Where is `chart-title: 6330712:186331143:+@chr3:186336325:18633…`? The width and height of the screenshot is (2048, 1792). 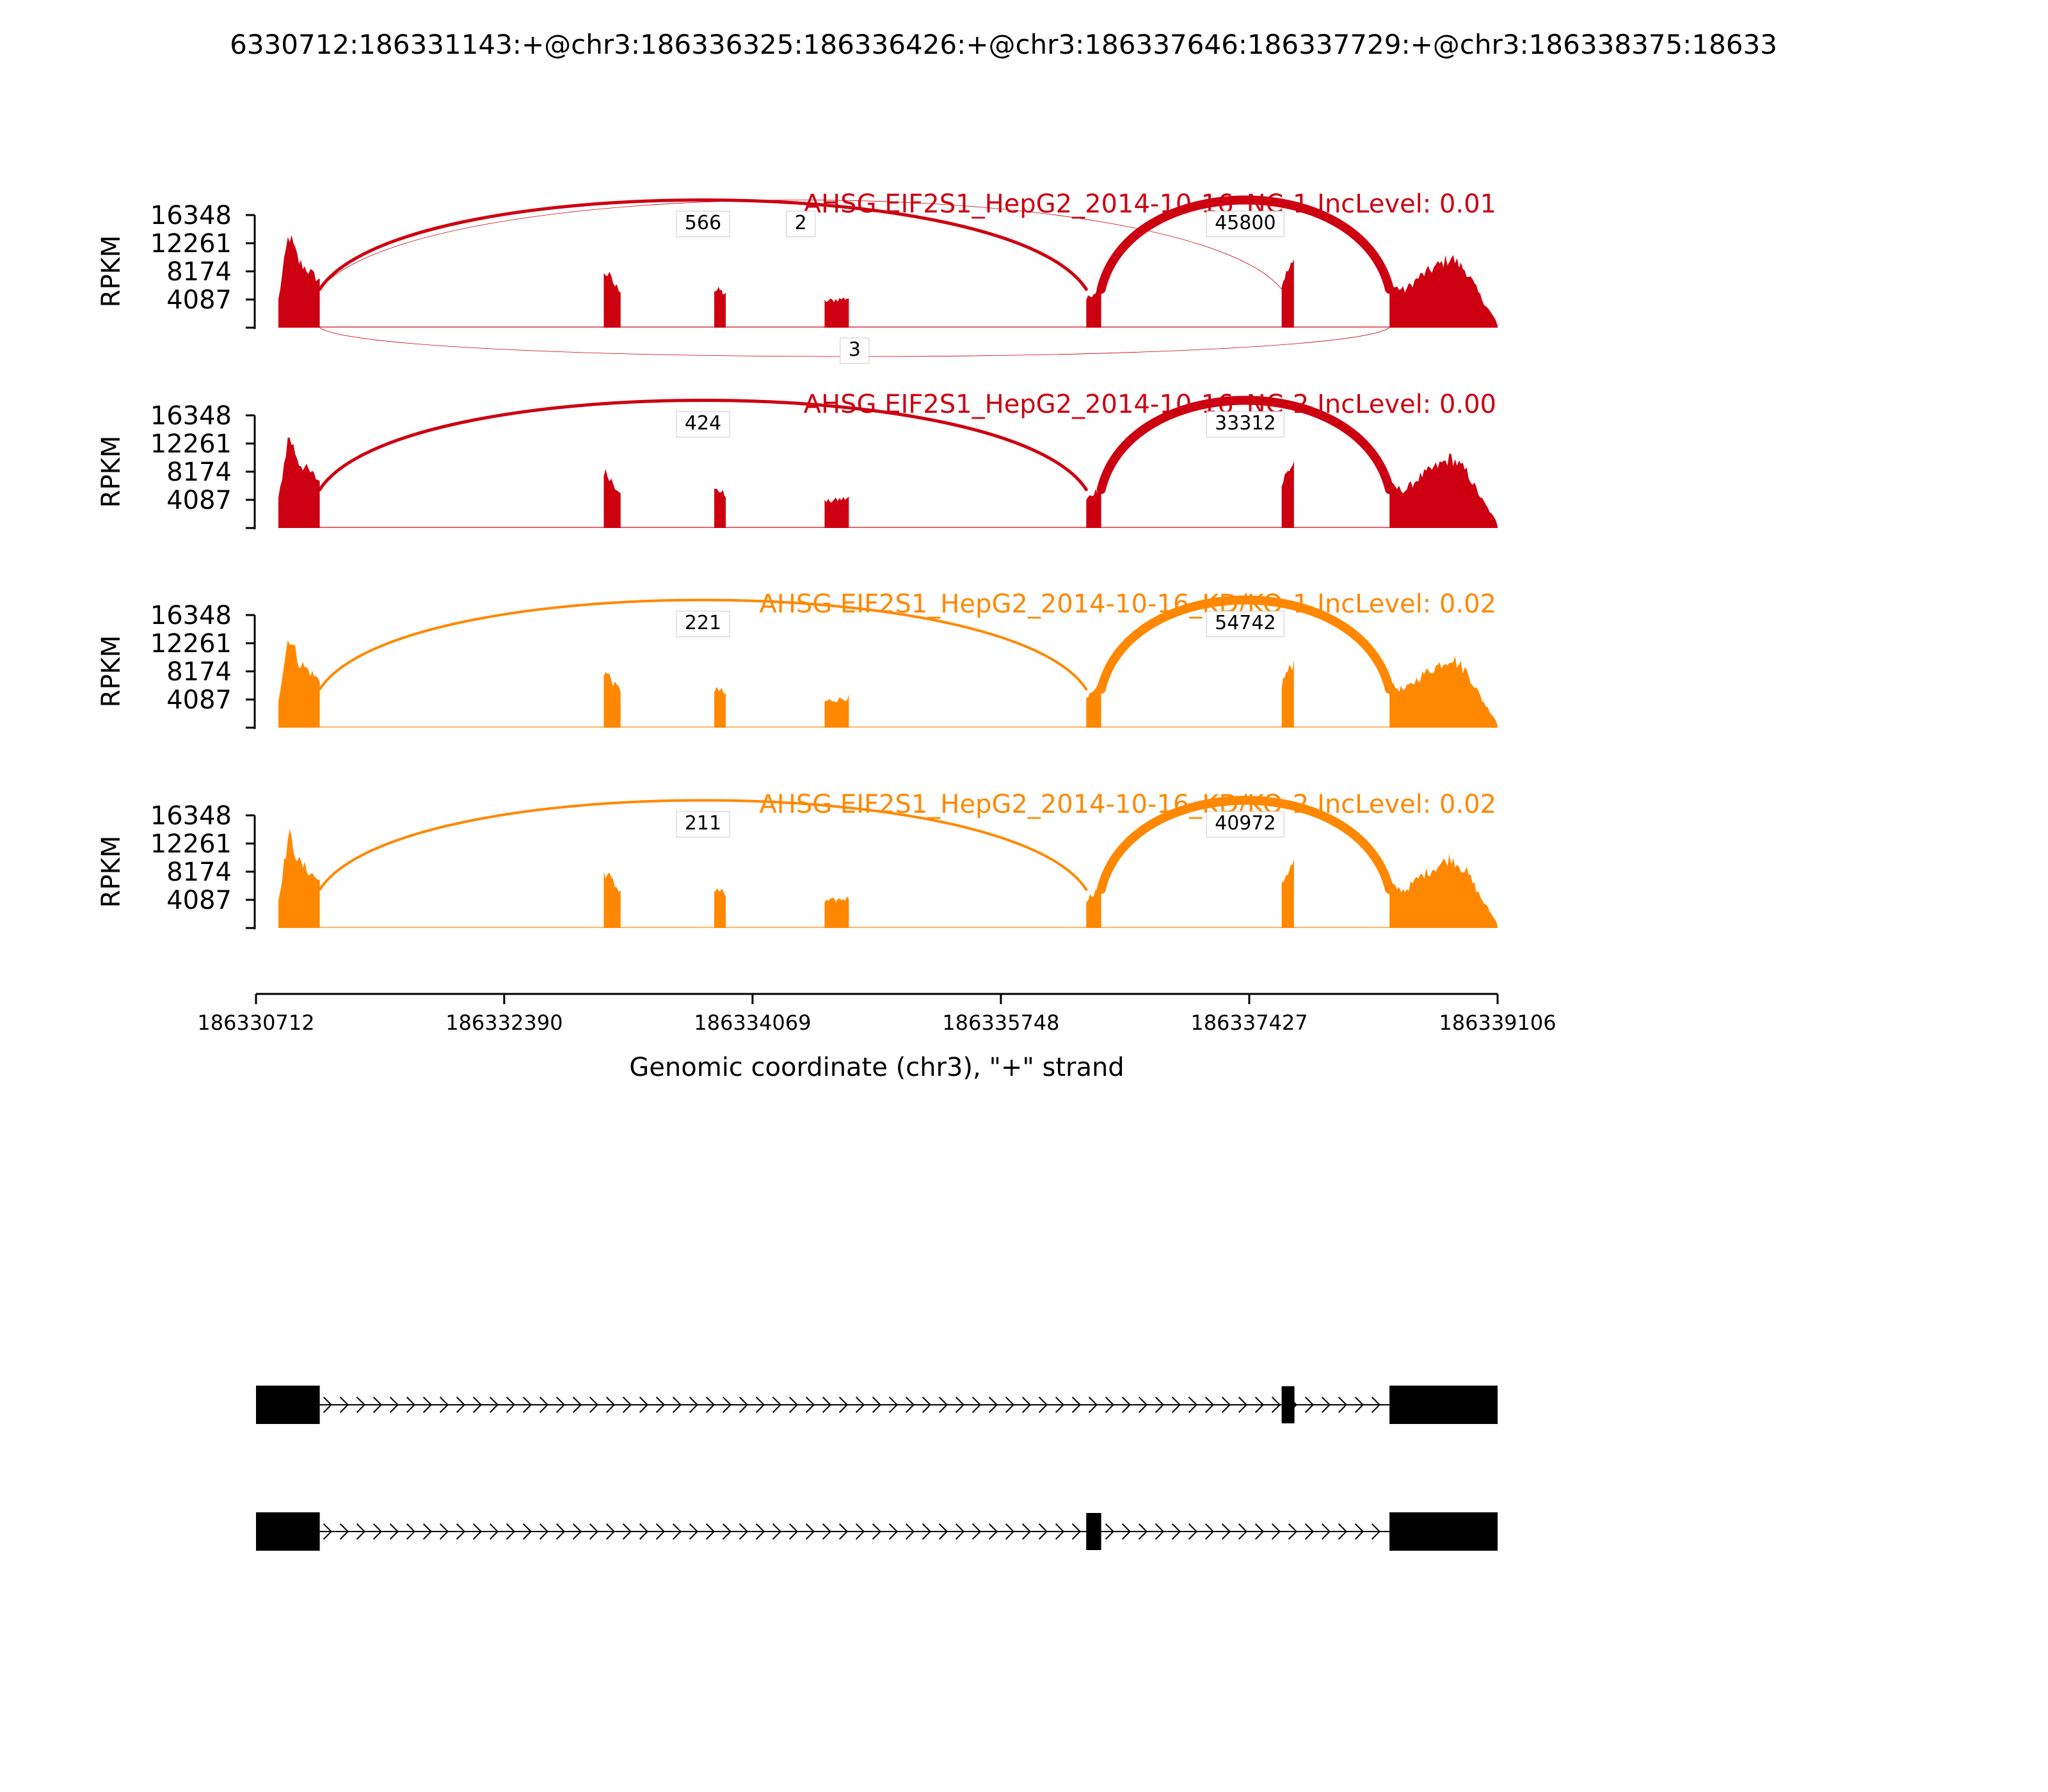
chart-title: 6330712:186331143:+@chr3:186336325:18633… is located at coordinates (1003, 44).